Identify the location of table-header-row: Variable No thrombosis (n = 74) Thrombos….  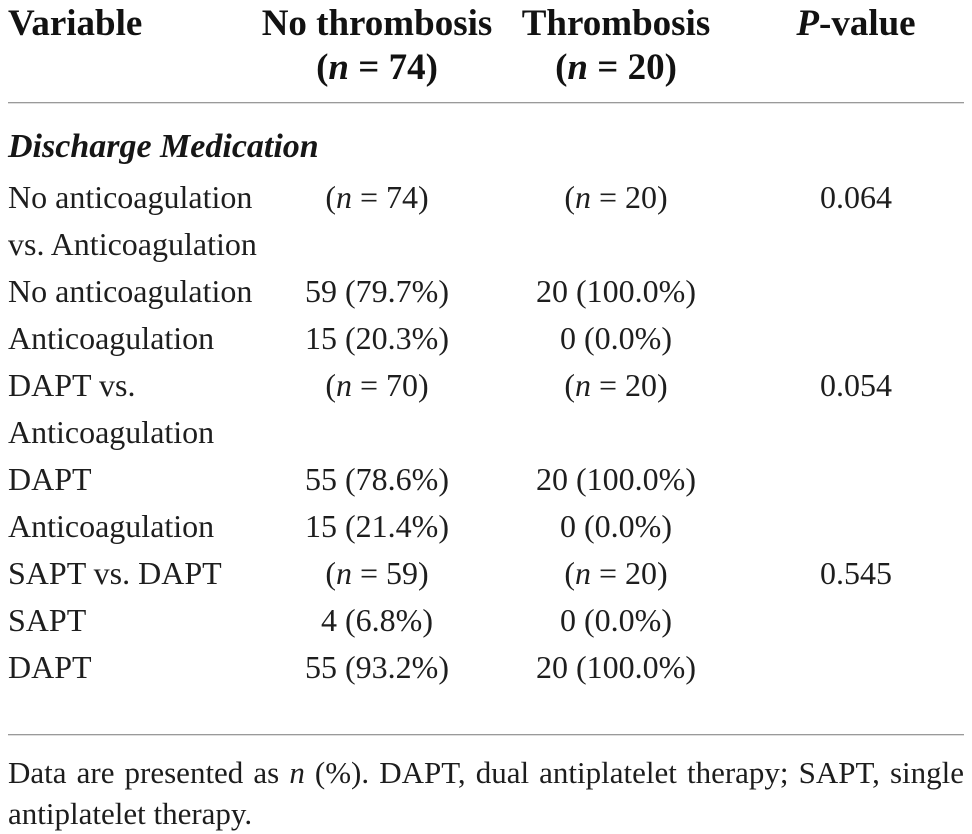
(486, 45).